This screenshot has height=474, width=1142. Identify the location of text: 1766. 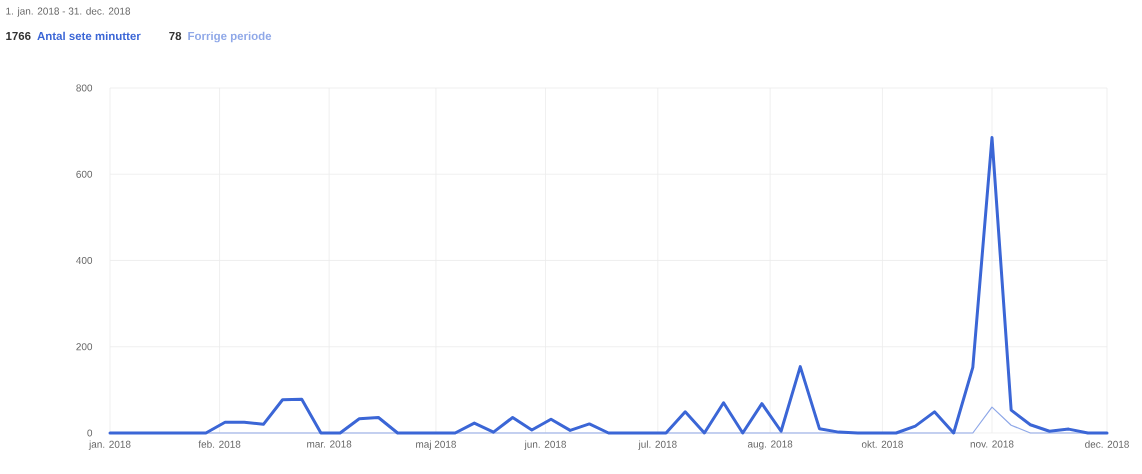
(18, 36).